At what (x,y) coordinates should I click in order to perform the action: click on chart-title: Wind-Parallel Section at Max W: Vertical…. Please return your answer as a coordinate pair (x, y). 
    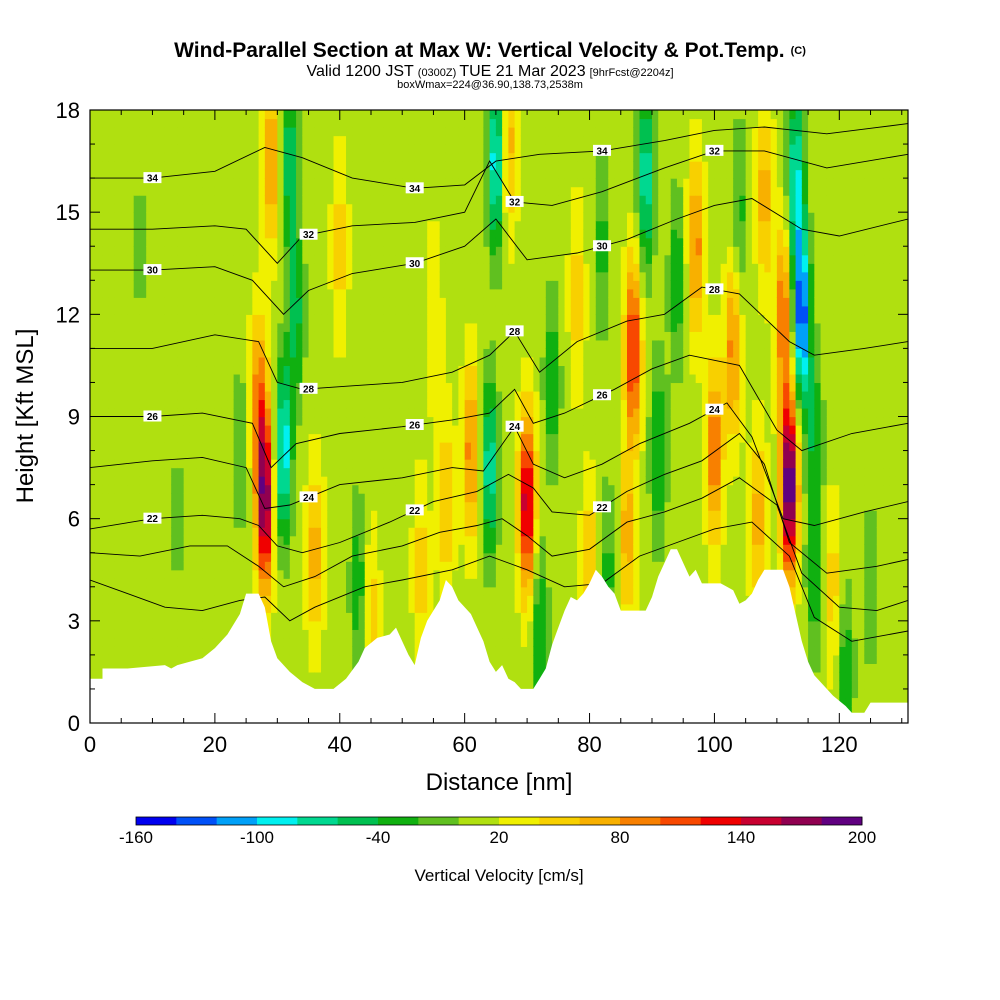
    Looking at the image, I should click on (490, 50).